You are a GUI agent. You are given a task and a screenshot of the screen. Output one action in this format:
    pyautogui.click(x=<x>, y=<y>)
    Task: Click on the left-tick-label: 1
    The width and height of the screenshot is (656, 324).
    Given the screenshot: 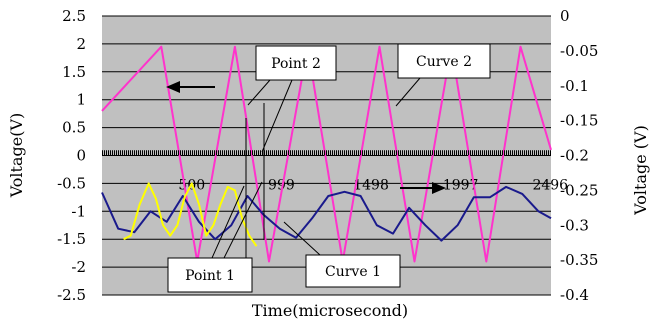 What is the action you would take?
    pyautogui.click(x=81, y=100)
    